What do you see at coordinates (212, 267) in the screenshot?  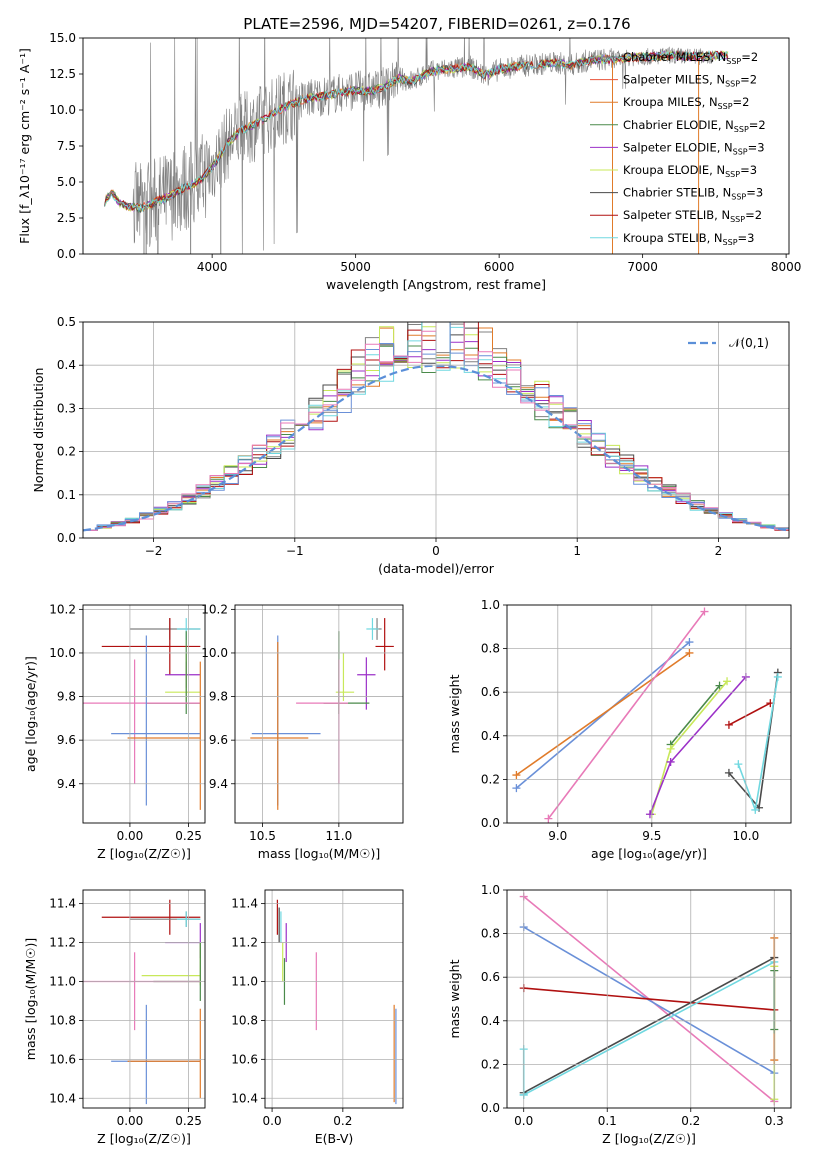 I see `spectrum-xtick-label-0: 4000` at bounding box center [212, 267].